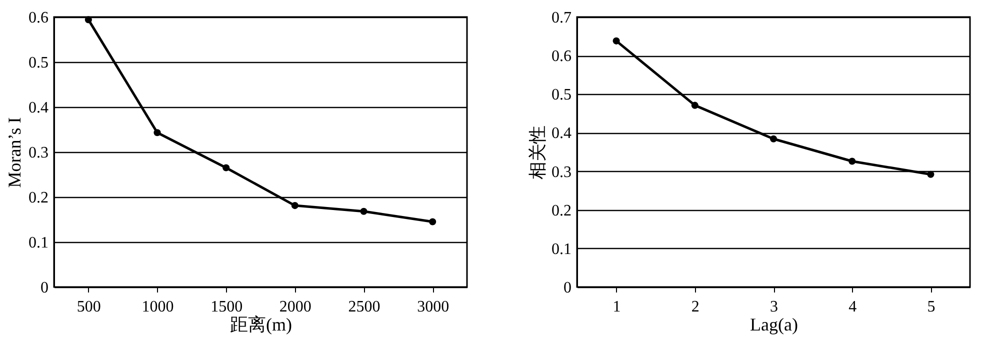  What do you see at coordinates (14, 152) in the screenshot?
I see `y-axis-title: Moran’s I` at bounding box center [14, 152].